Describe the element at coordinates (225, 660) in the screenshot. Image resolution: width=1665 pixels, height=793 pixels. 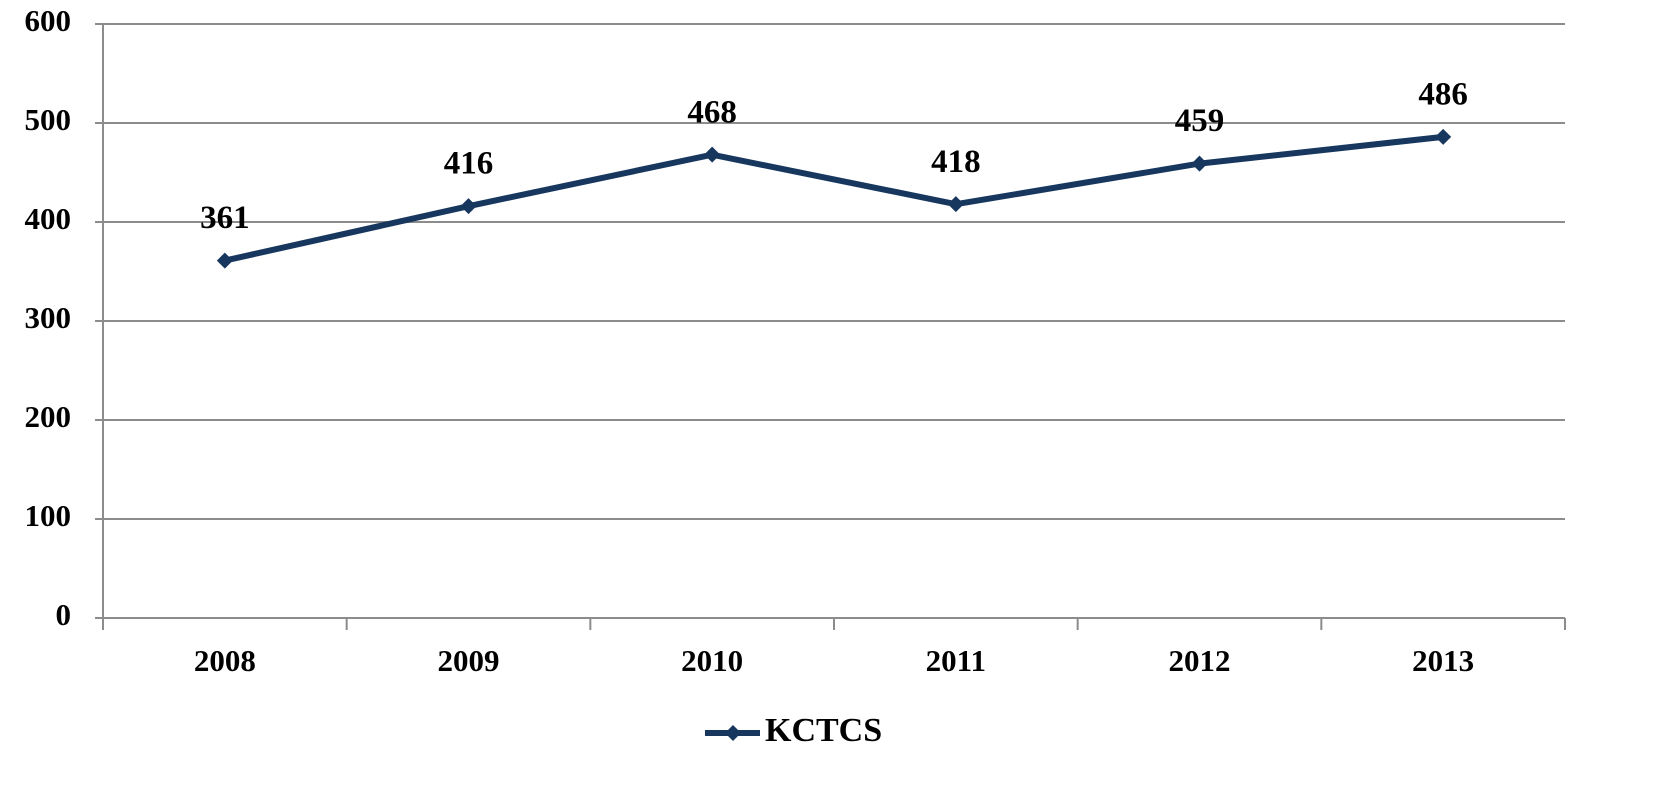
I see `x-tick-label: 2008` at that location.